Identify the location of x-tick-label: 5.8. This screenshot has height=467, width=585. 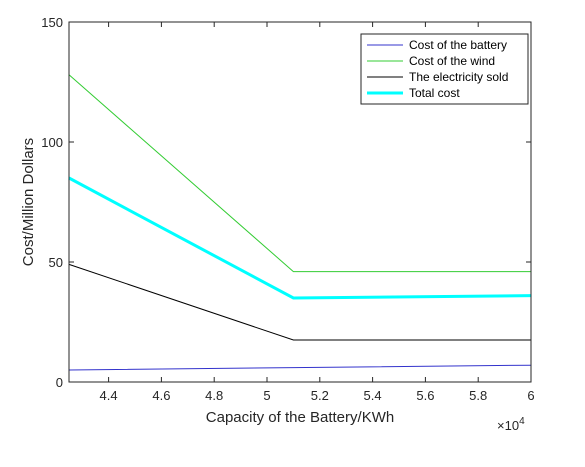
(478, 395).